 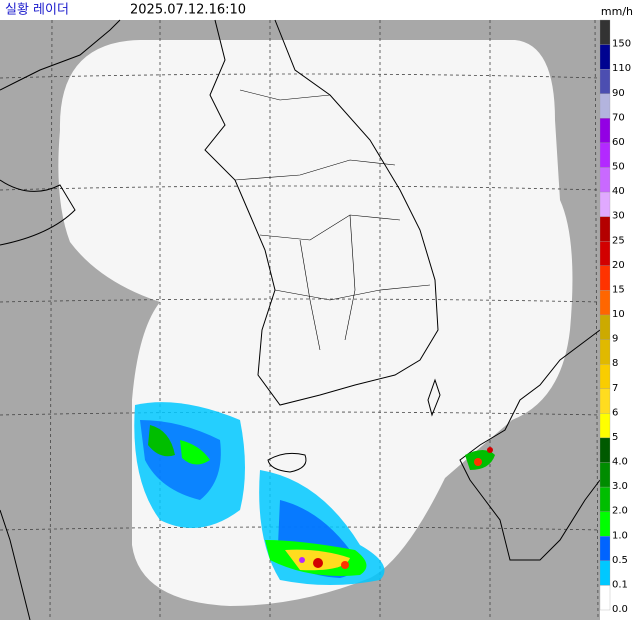 I want to click on timestamp: 2025.07.12.16:10, so click(x=188, y=10).